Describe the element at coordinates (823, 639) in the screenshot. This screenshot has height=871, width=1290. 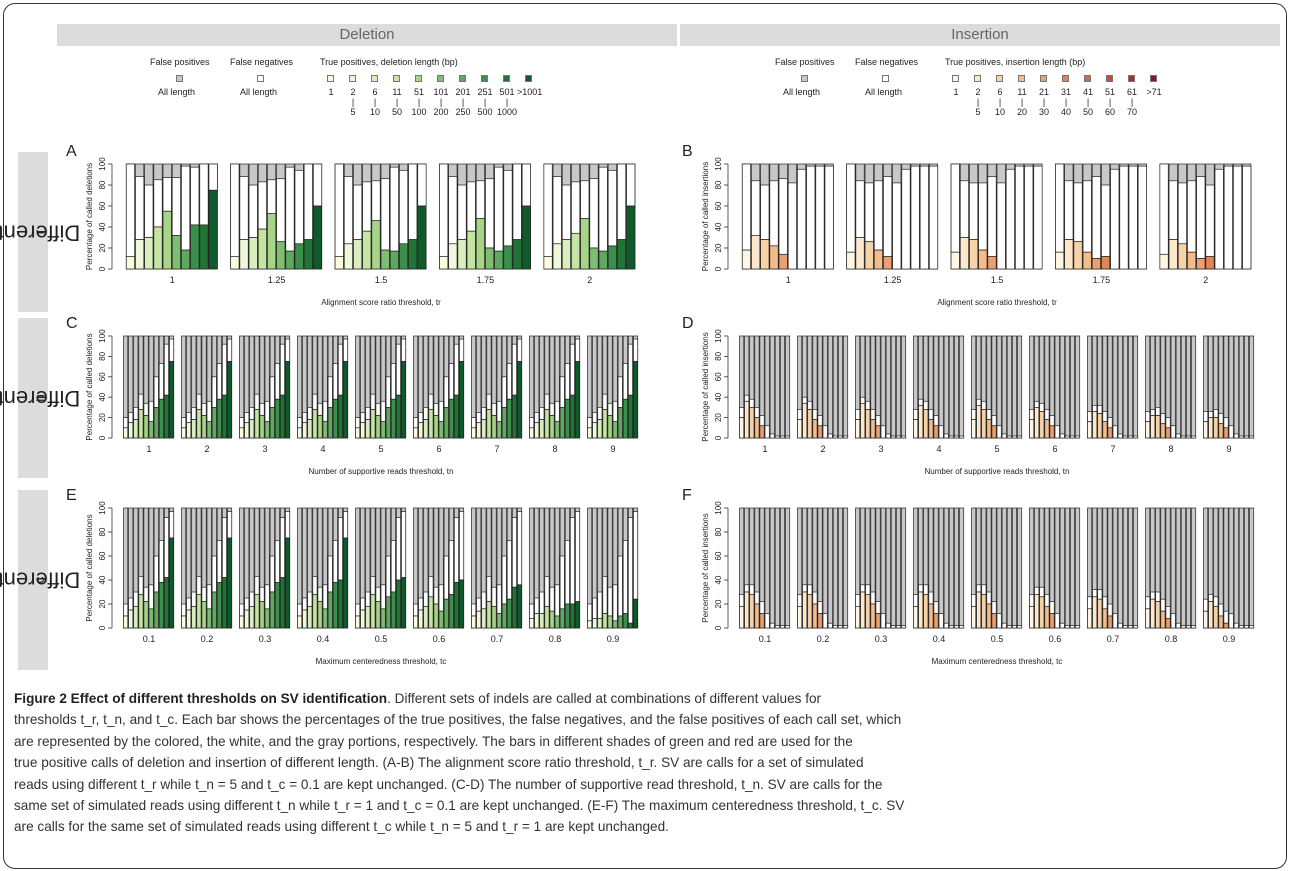
I see `x-group-label: 0.2` at that location.